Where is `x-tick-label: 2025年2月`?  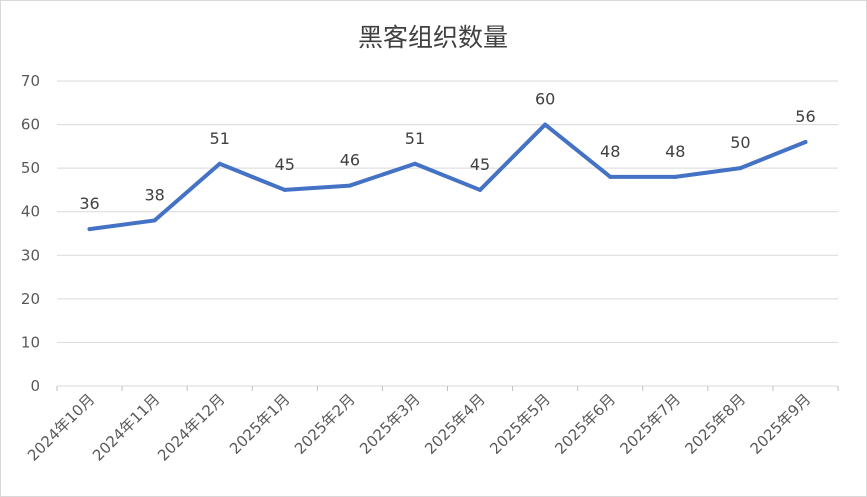 x-tick-label: 2025年2月 is located at coordinates (325, 424).